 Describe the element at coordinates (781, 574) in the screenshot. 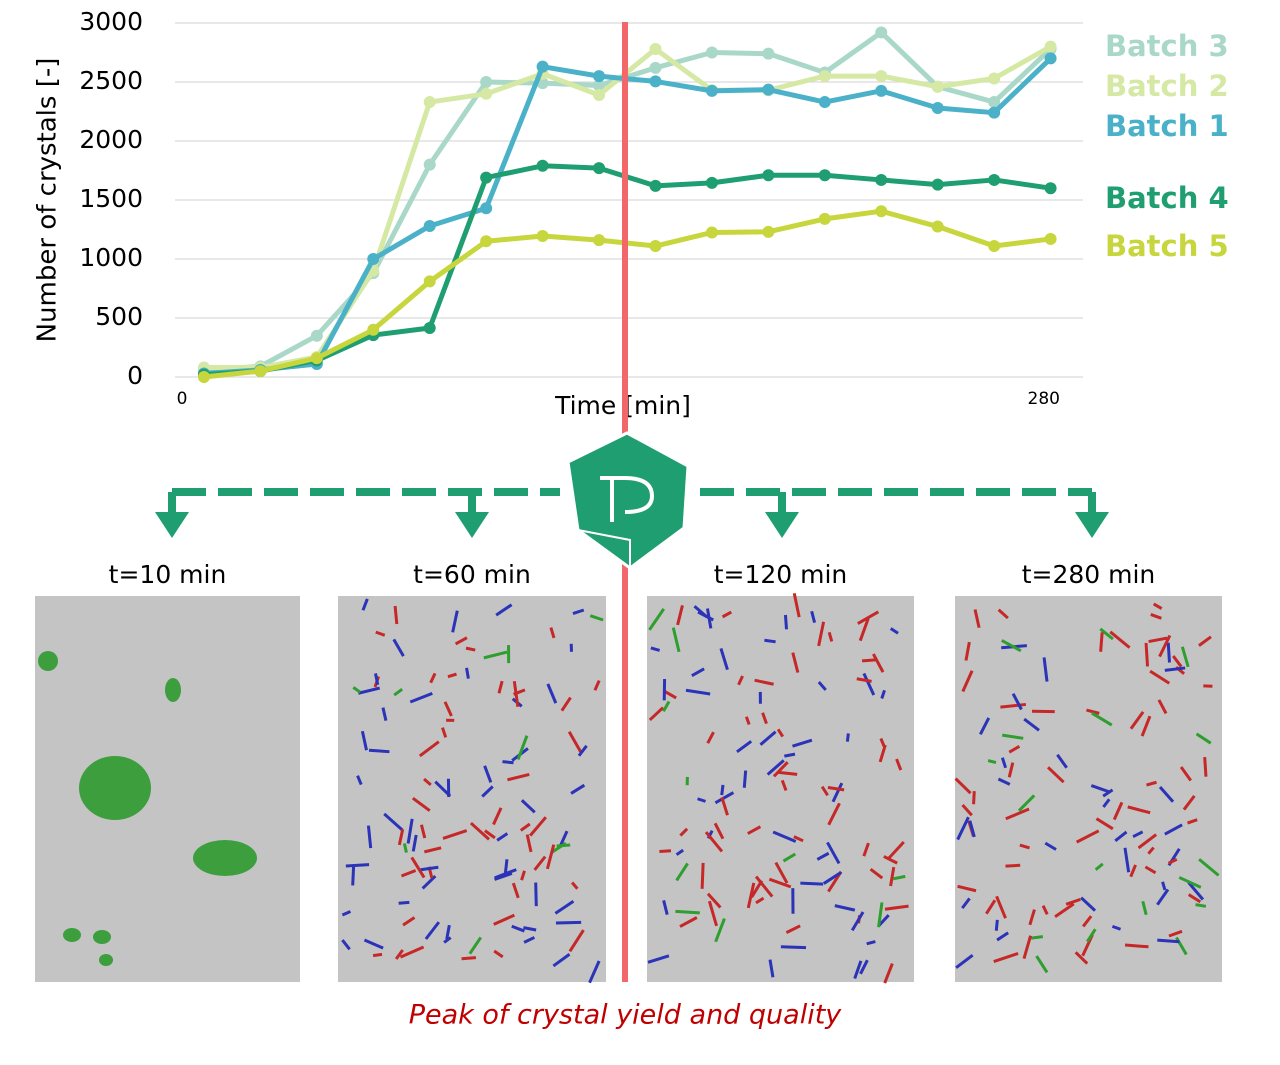

I see `panel-label: t=120 min` at that location.